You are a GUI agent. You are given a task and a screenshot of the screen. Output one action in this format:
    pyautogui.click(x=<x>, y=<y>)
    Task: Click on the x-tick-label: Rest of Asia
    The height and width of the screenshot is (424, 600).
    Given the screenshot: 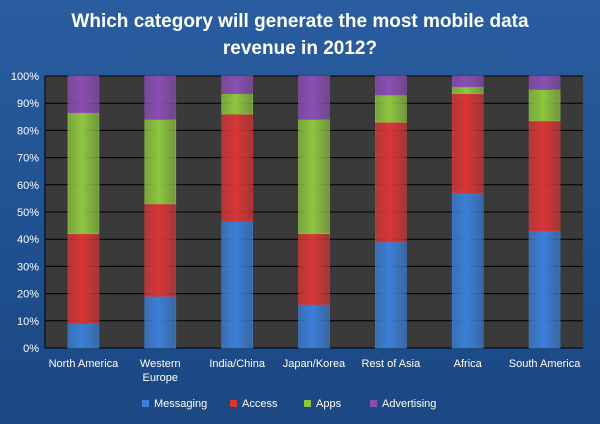 What is the action you would take?
    pyautogui.click(x=392, y=364)
    